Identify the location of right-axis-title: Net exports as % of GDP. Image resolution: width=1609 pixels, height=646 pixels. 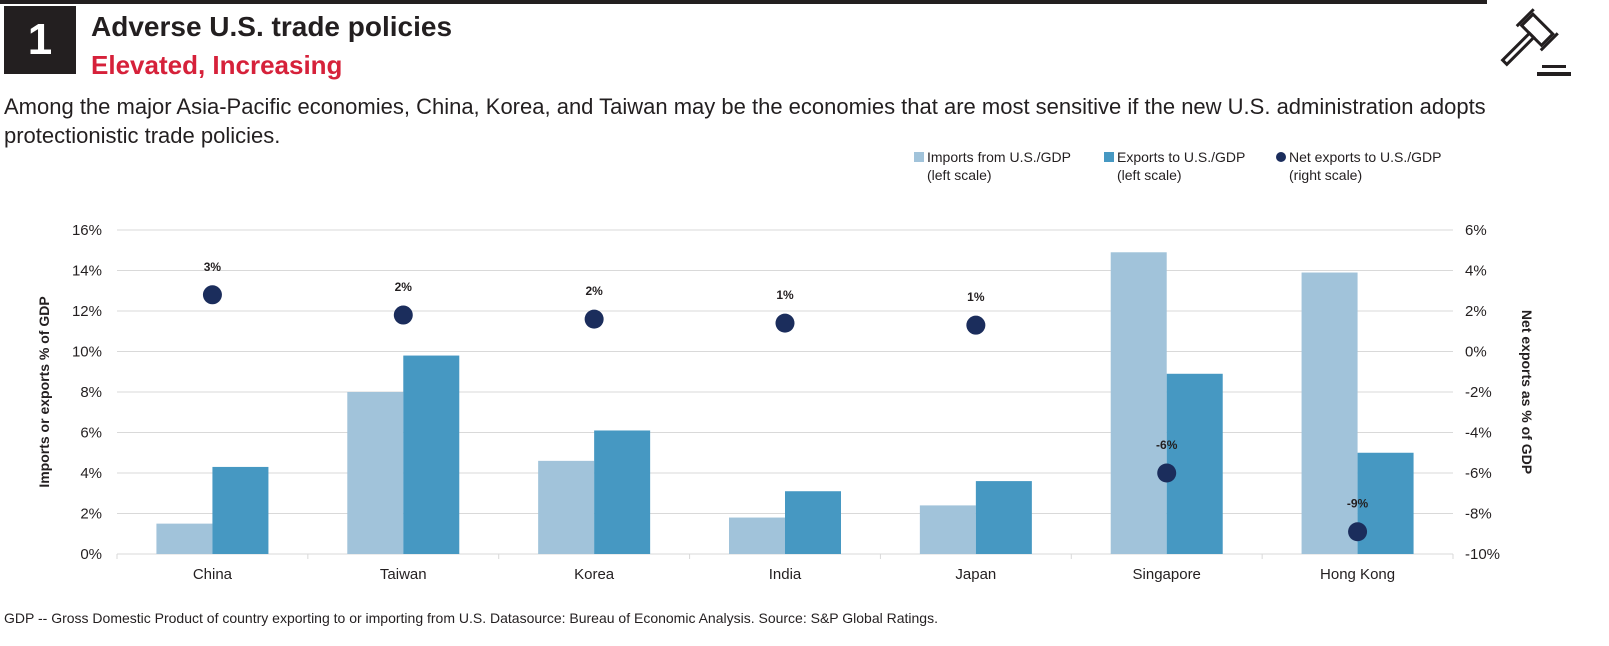
(1527, 392).